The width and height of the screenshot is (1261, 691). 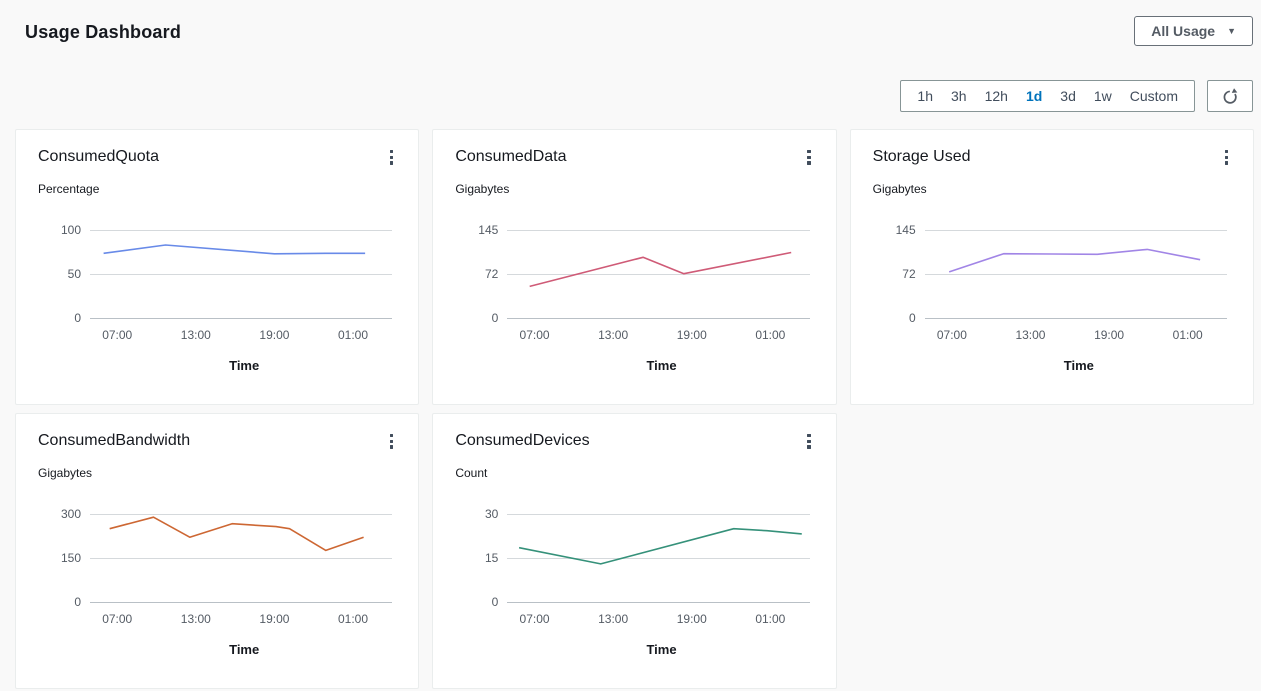 I want to click on y-axis-tick: 300, so click(x=70, y=513).